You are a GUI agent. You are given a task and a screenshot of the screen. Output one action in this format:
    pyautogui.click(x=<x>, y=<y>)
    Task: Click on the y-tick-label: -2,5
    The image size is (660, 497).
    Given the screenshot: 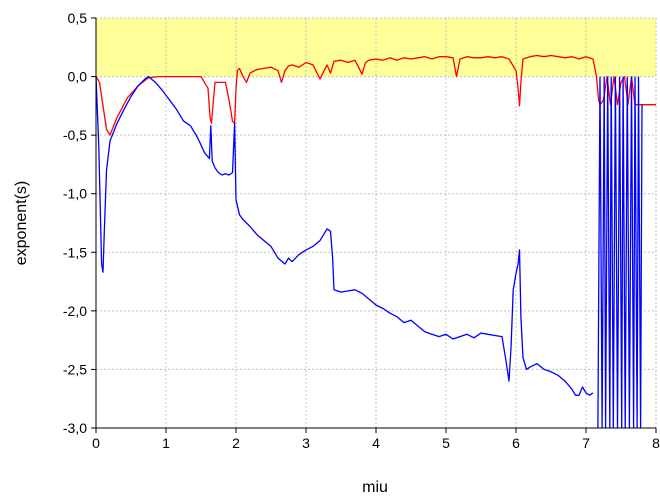 What is the action you would take?
    pyautogui.click(x=75, y=369)
    